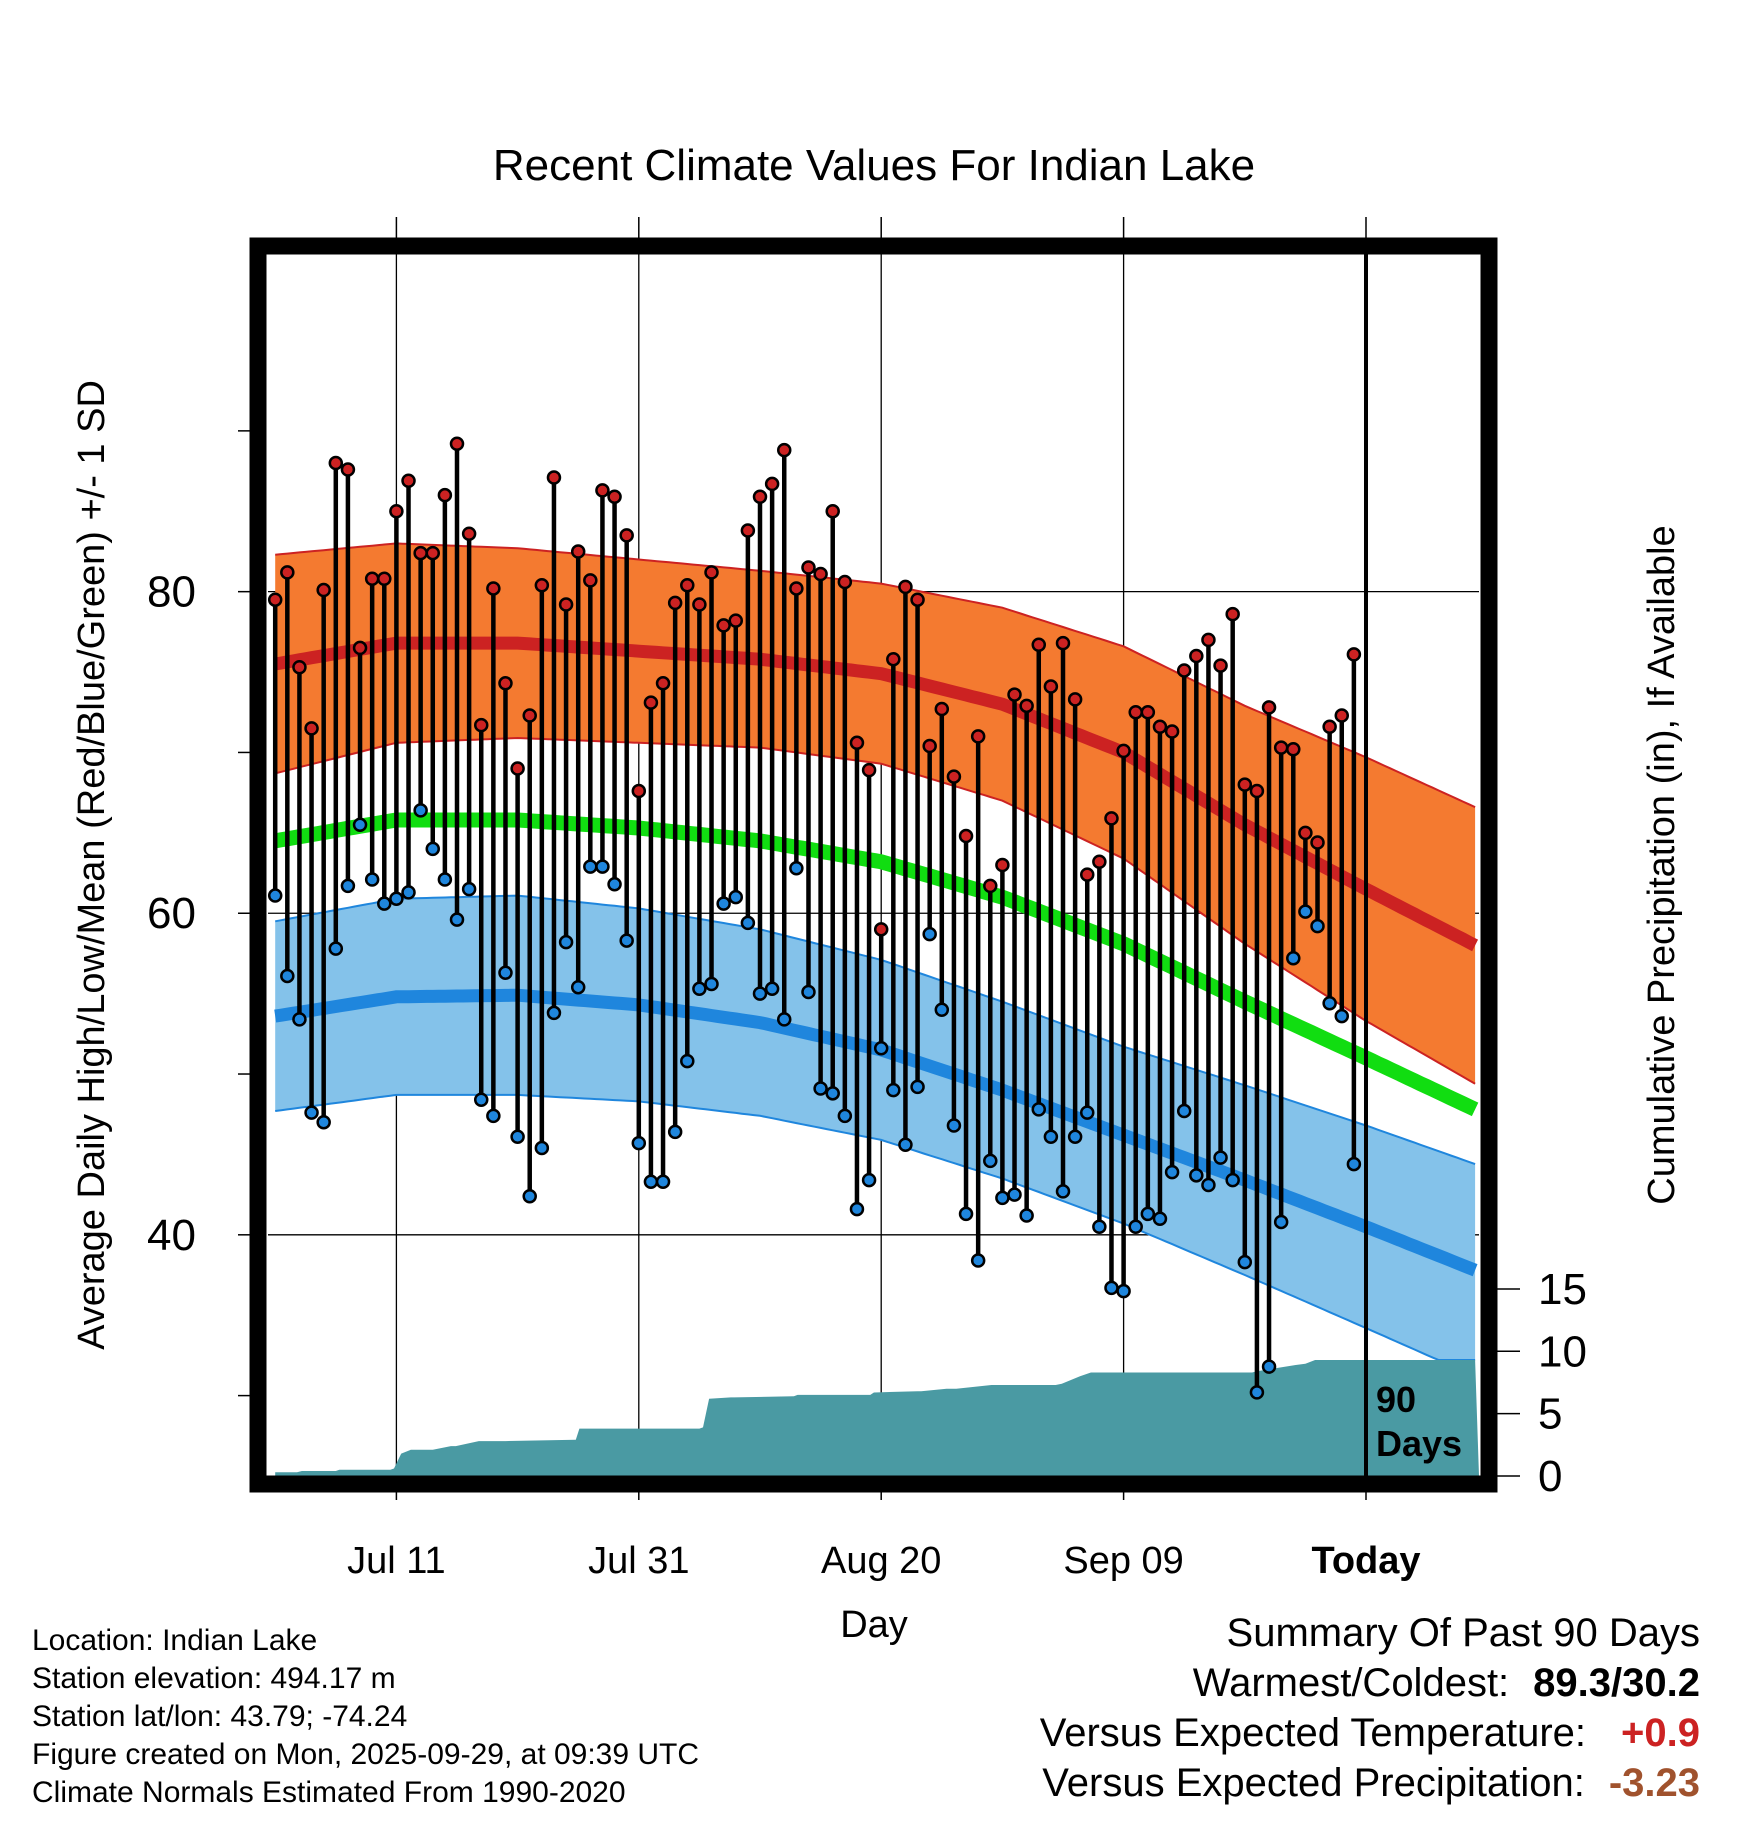 The width and height of the screenshot is (1748, 1828). I want to click on precipitation-fill, so click(877, 1418).